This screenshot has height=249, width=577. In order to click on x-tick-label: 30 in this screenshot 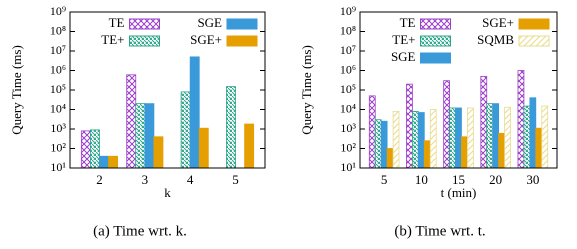, I will do `click(532, 179)`.